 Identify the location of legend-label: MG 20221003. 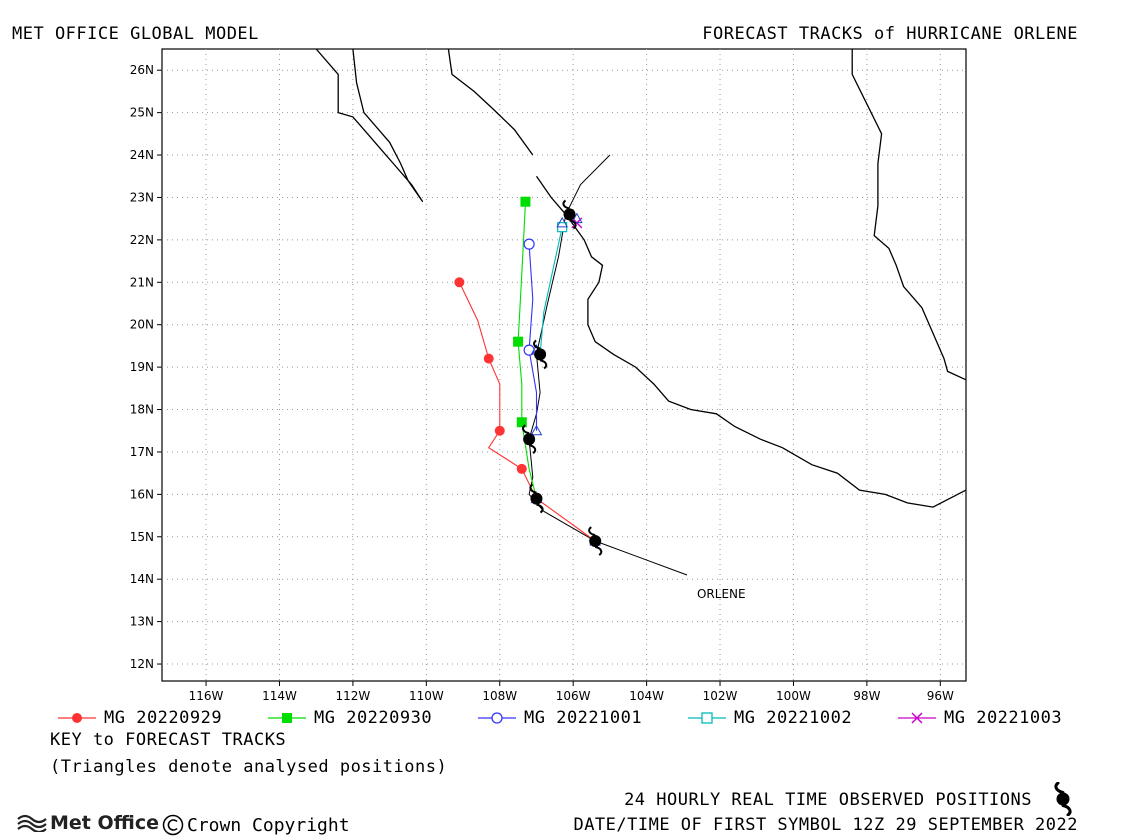
(1003, 718).